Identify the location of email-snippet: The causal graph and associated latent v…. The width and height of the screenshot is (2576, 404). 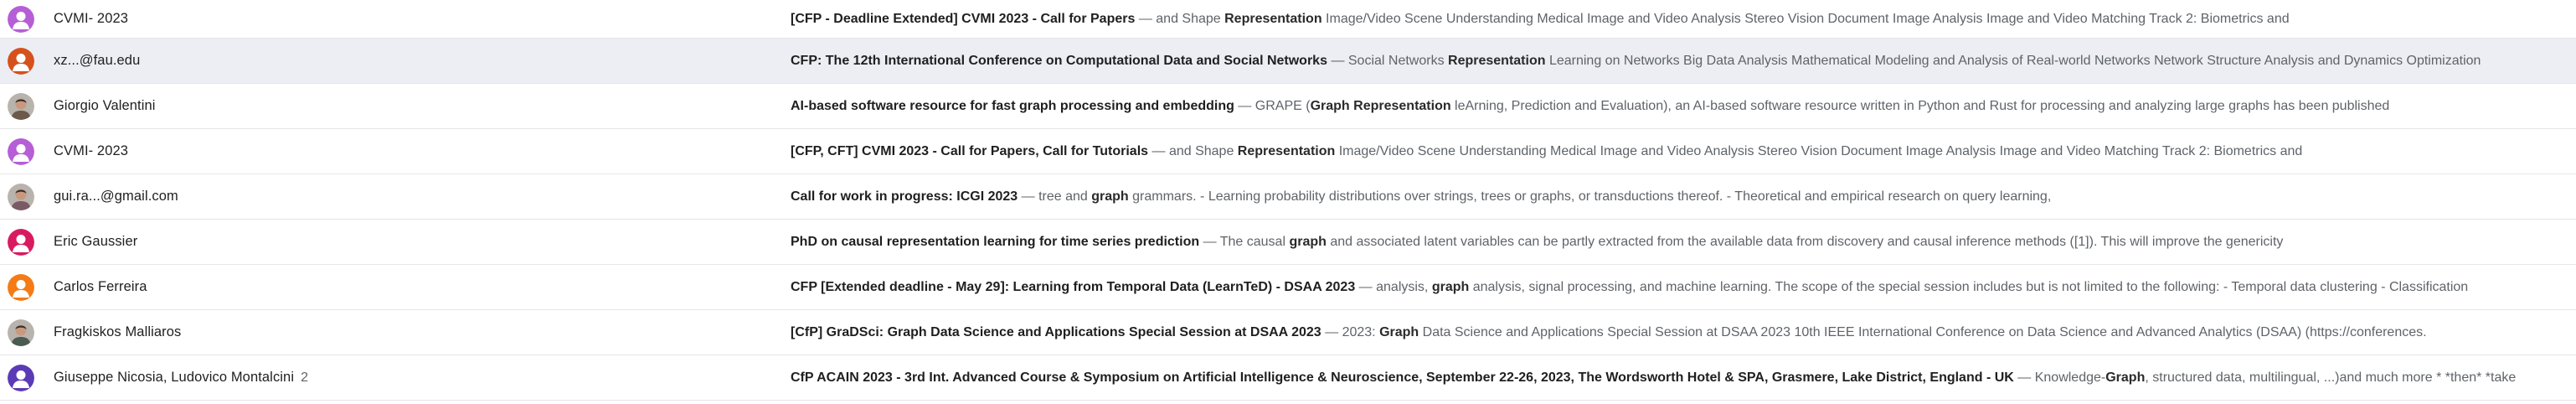
(1750, 241).